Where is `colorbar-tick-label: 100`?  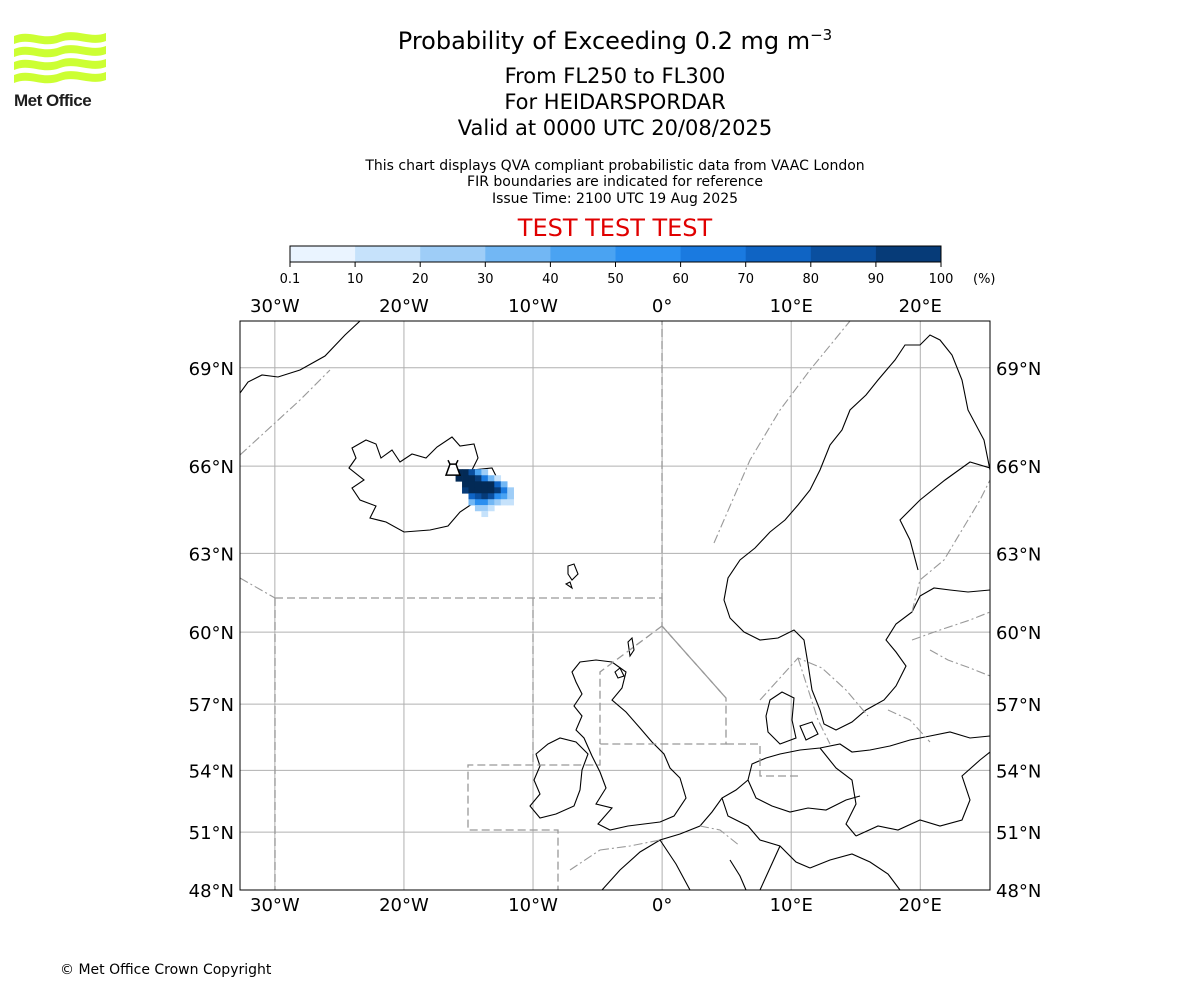
colorbar-tick-label: 100 is located at coordinates (941, 279).